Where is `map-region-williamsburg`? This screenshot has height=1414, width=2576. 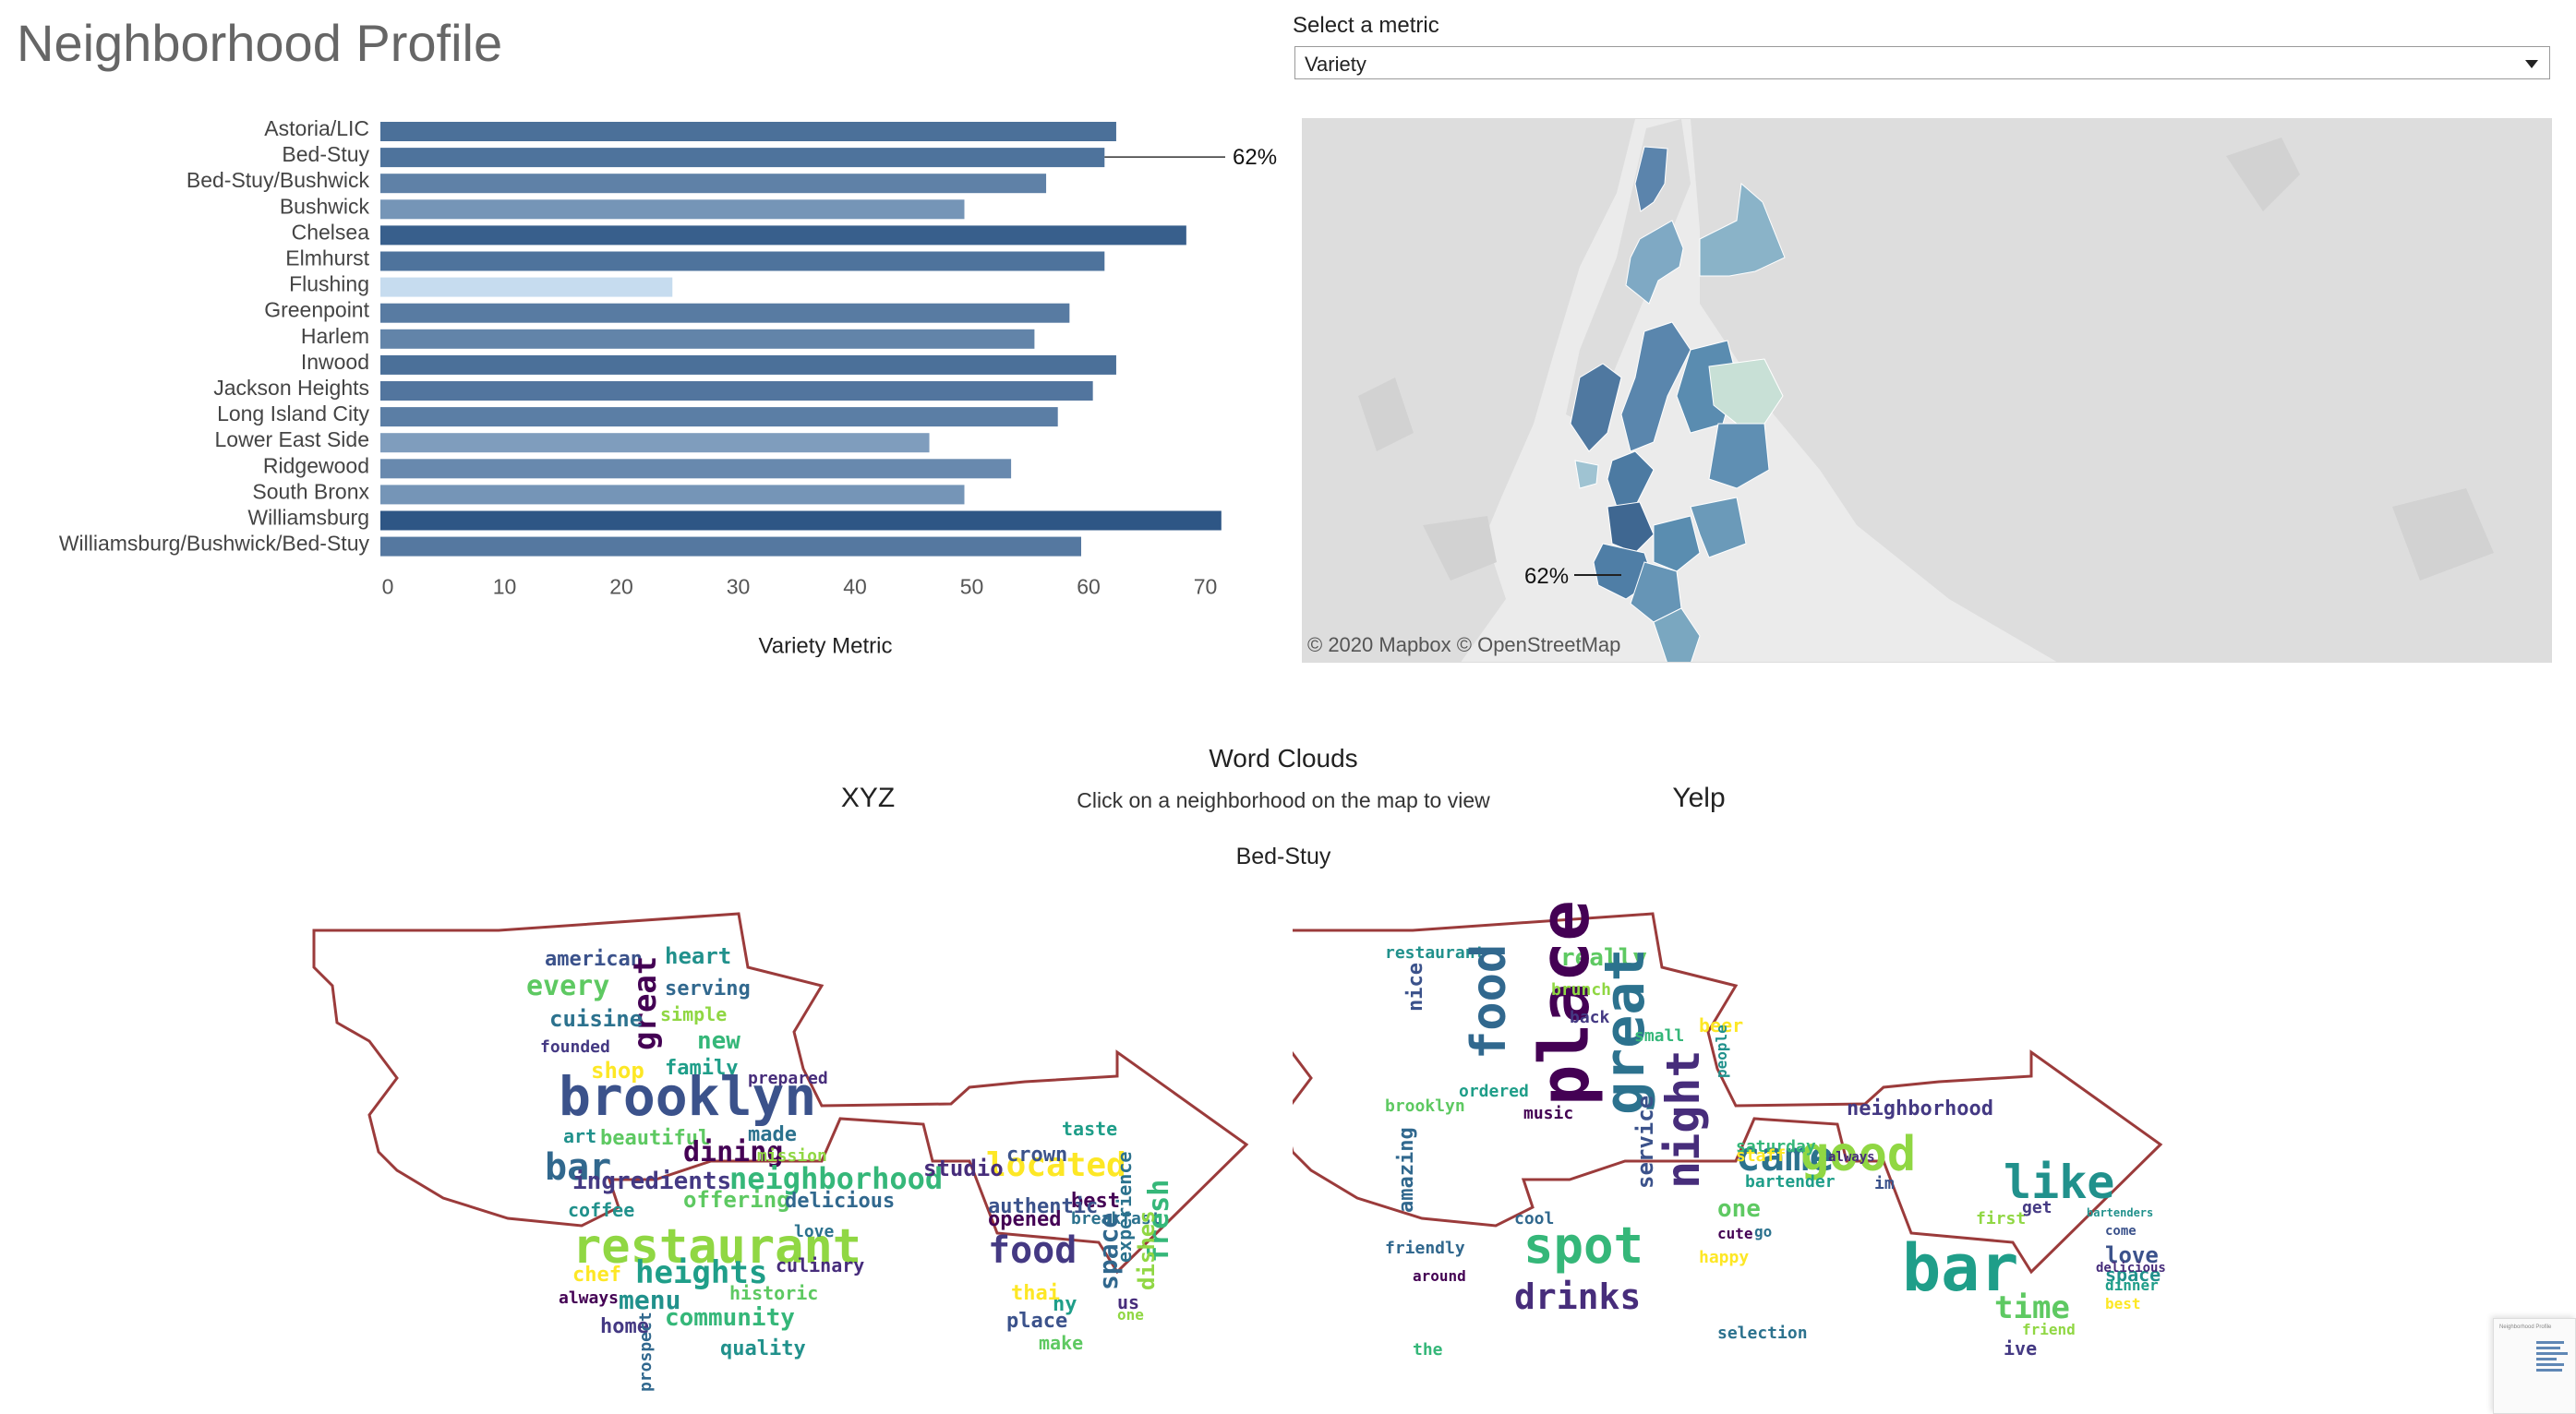 map-region-williamsburg is located at coordinates (1631, 527).